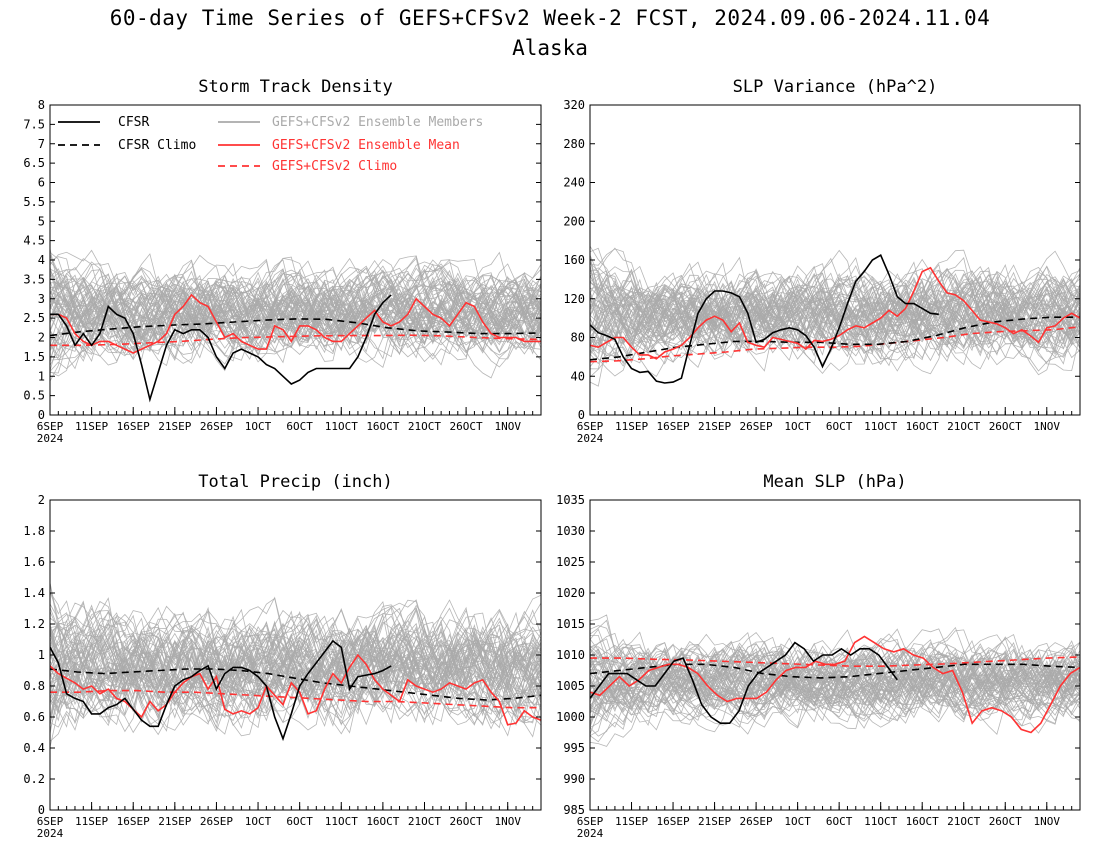 The image size is (1100, 850). I want to click on y-tick-label: 4, so click(41, 260).